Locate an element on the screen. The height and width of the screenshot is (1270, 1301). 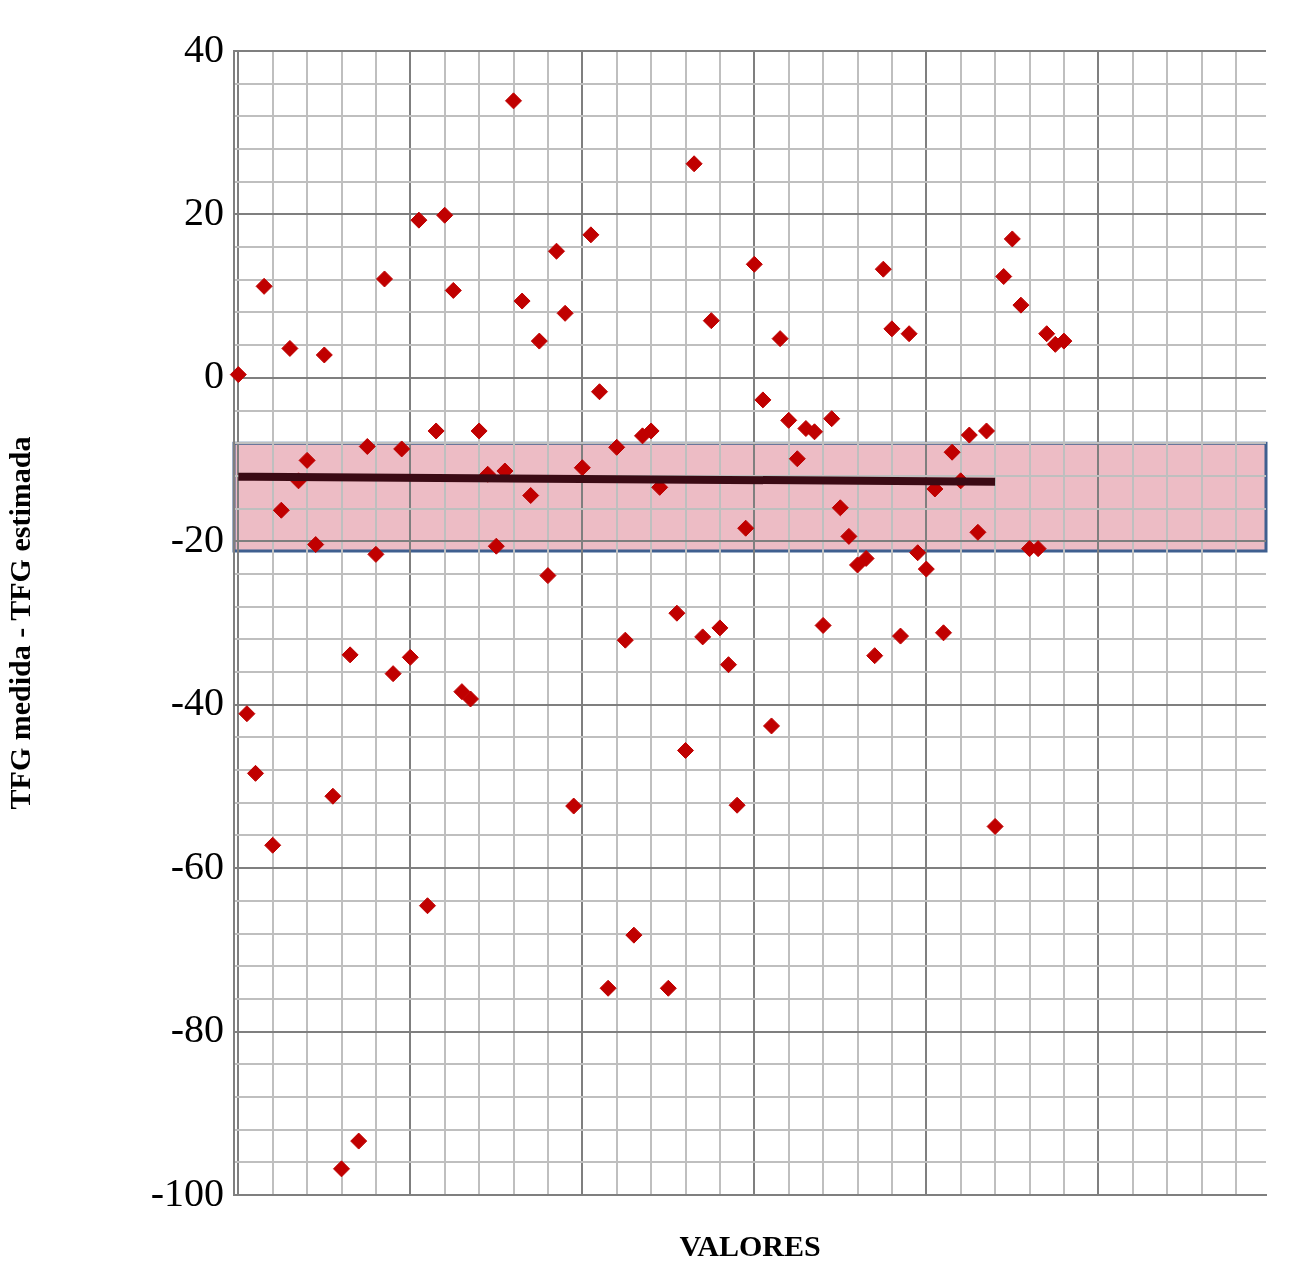
x-axis-title: VALORES is located at coordinates (750, 1245).